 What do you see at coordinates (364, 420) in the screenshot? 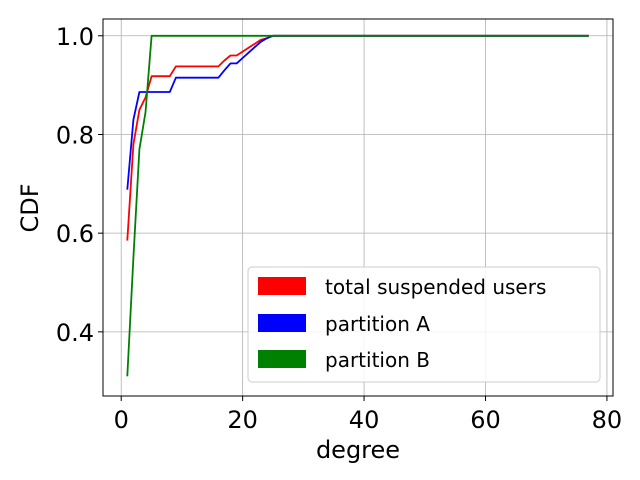
I see `x-tick-label: 40` at bounding box center [364, 420].